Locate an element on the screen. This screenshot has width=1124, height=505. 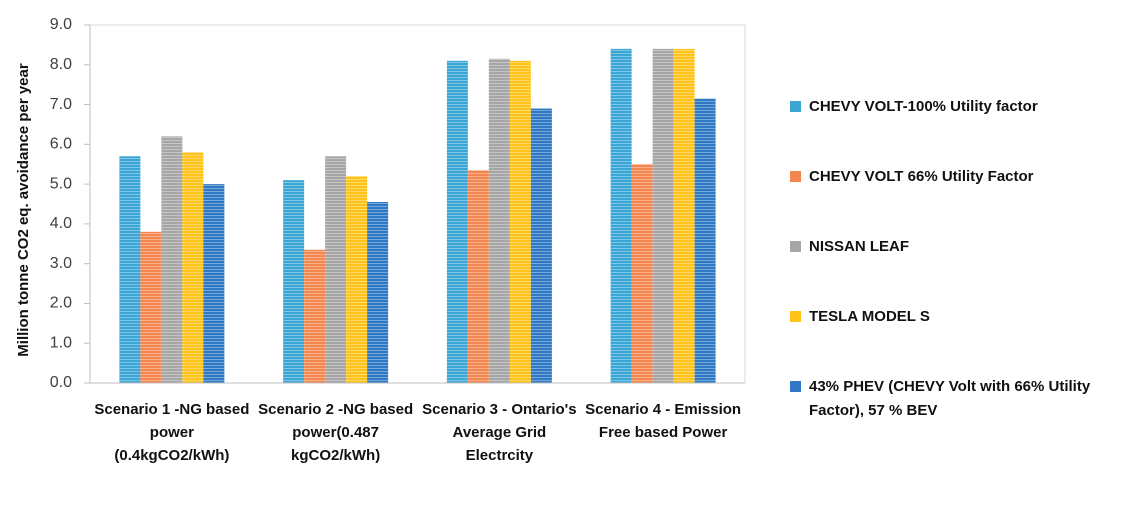
y-tick-label: 3.0 is located at coordinates (61, 263).